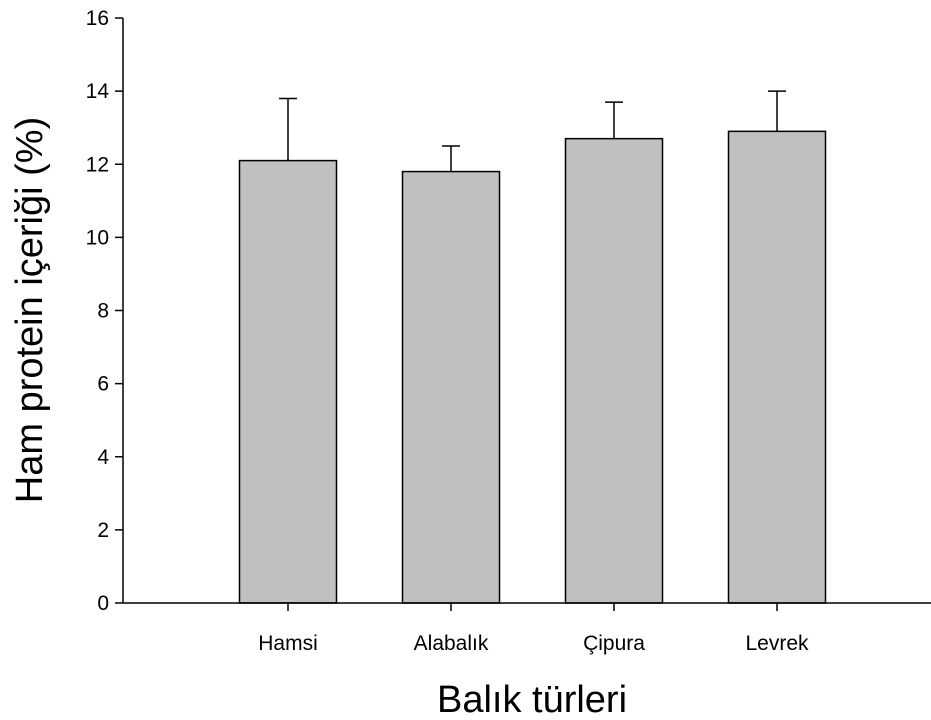 This screenshot has height=720, width=931. Describe the element at coordinates (97, 18) in the screenshot. I see `y-tick-label: 16` at that location.